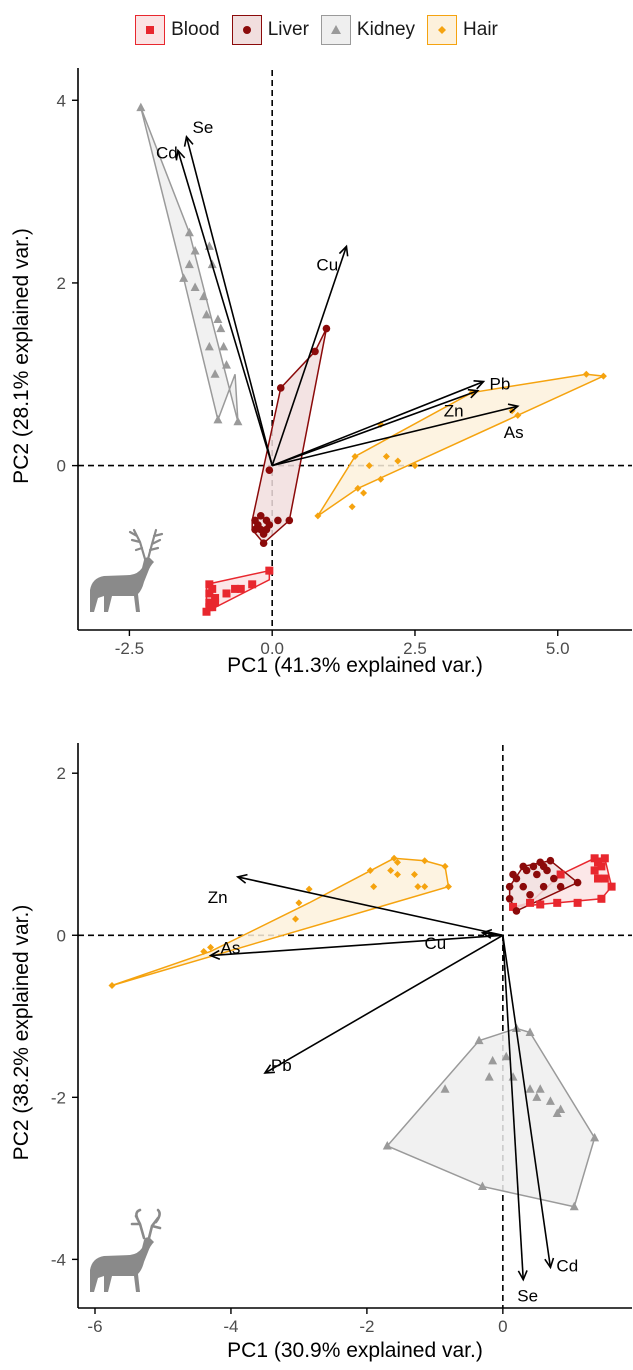 This screenshot has height=1370, width=633. Describe the element at coordinates (288, 29) in the screenshot. I see `legend-label-liver: Liver` at that location.